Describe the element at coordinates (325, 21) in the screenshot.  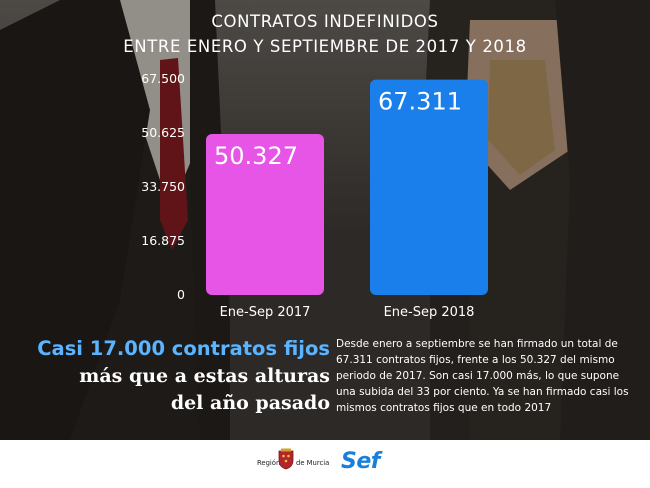
I see `chart-title: CONTRATOS INDEFINIDOS` at that location.